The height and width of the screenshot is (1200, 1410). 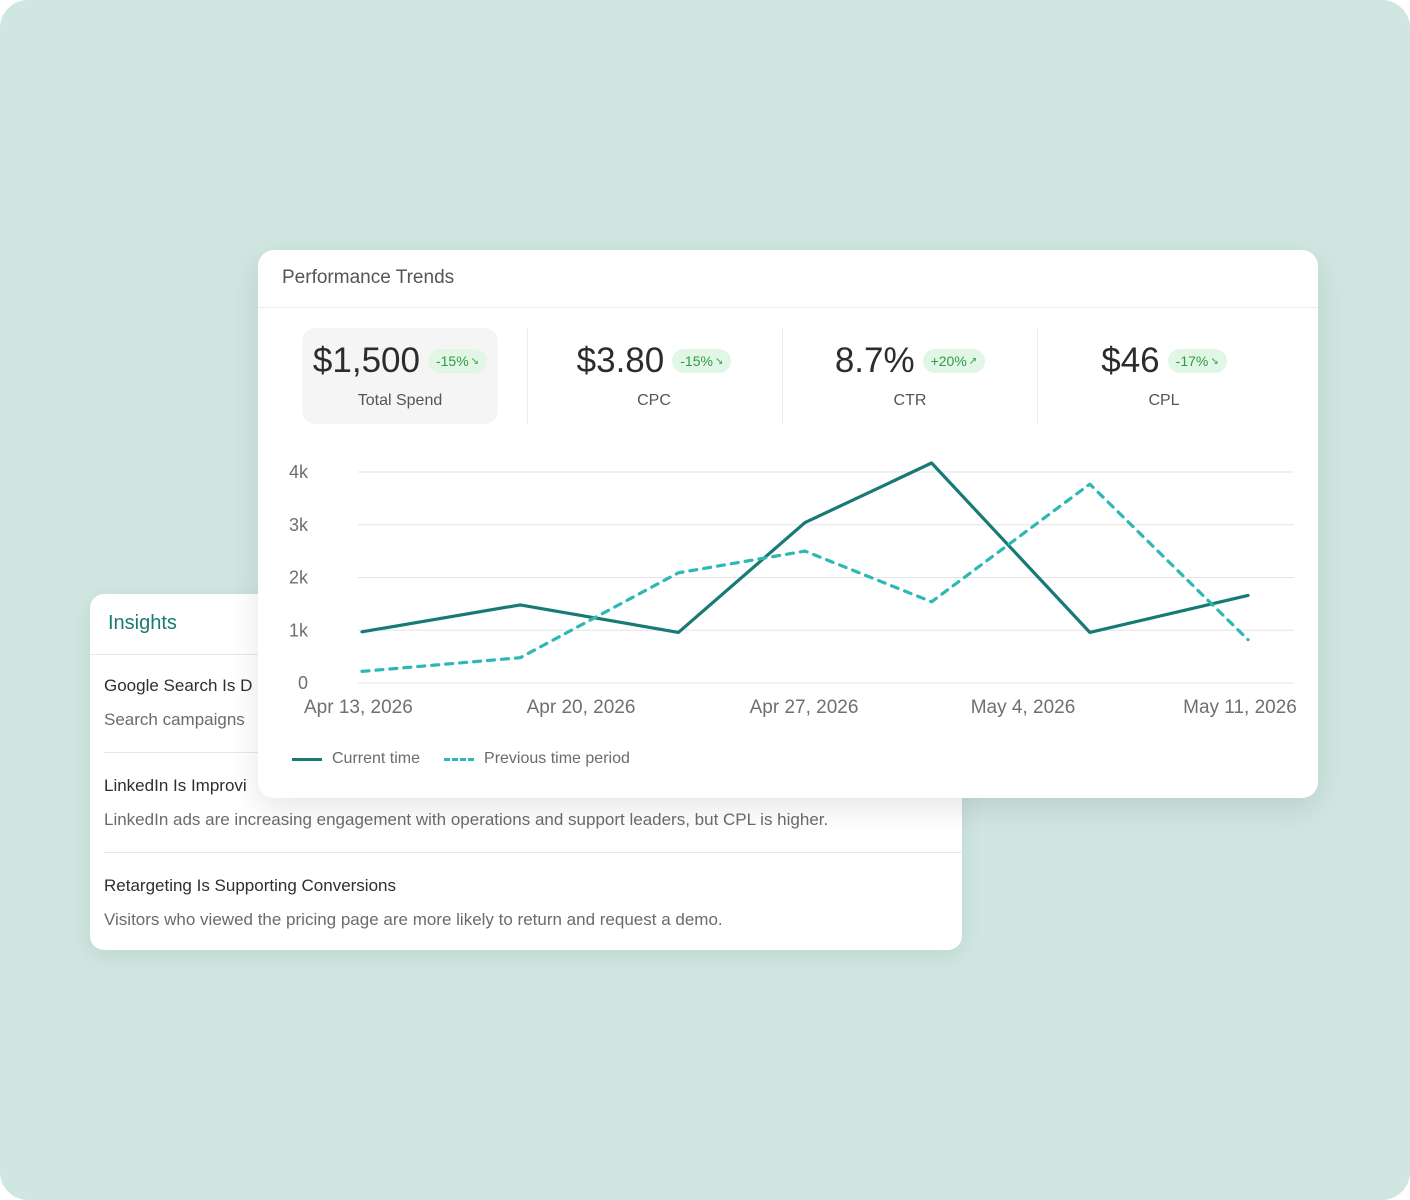 I want to click on y-tick-label: 0, so click(x=303, y=683).